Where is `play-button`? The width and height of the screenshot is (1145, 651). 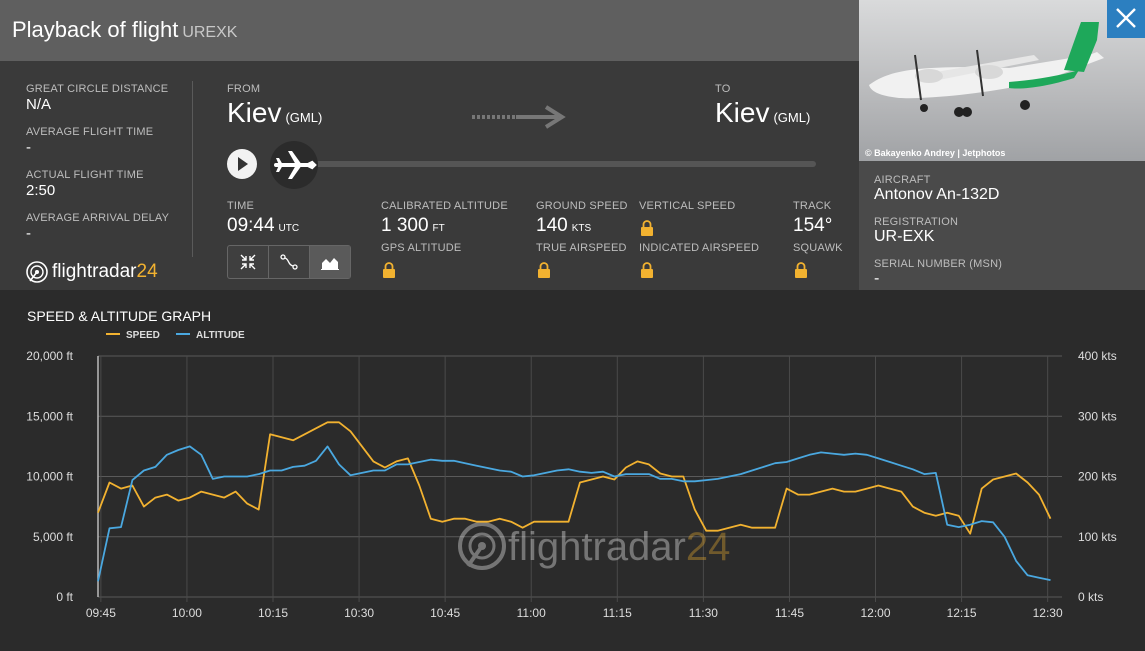 play-button is located at coordinates (242, 164).